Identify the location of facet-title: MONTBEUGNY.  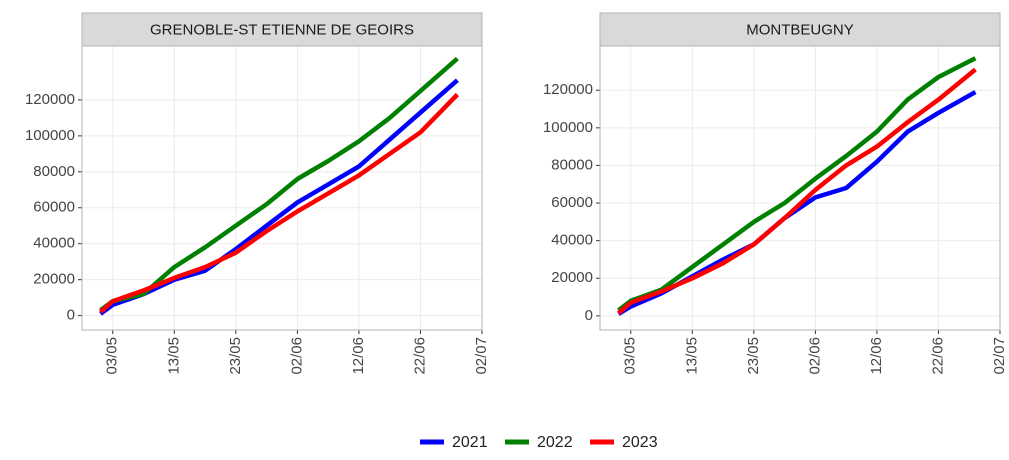
(800, 29).